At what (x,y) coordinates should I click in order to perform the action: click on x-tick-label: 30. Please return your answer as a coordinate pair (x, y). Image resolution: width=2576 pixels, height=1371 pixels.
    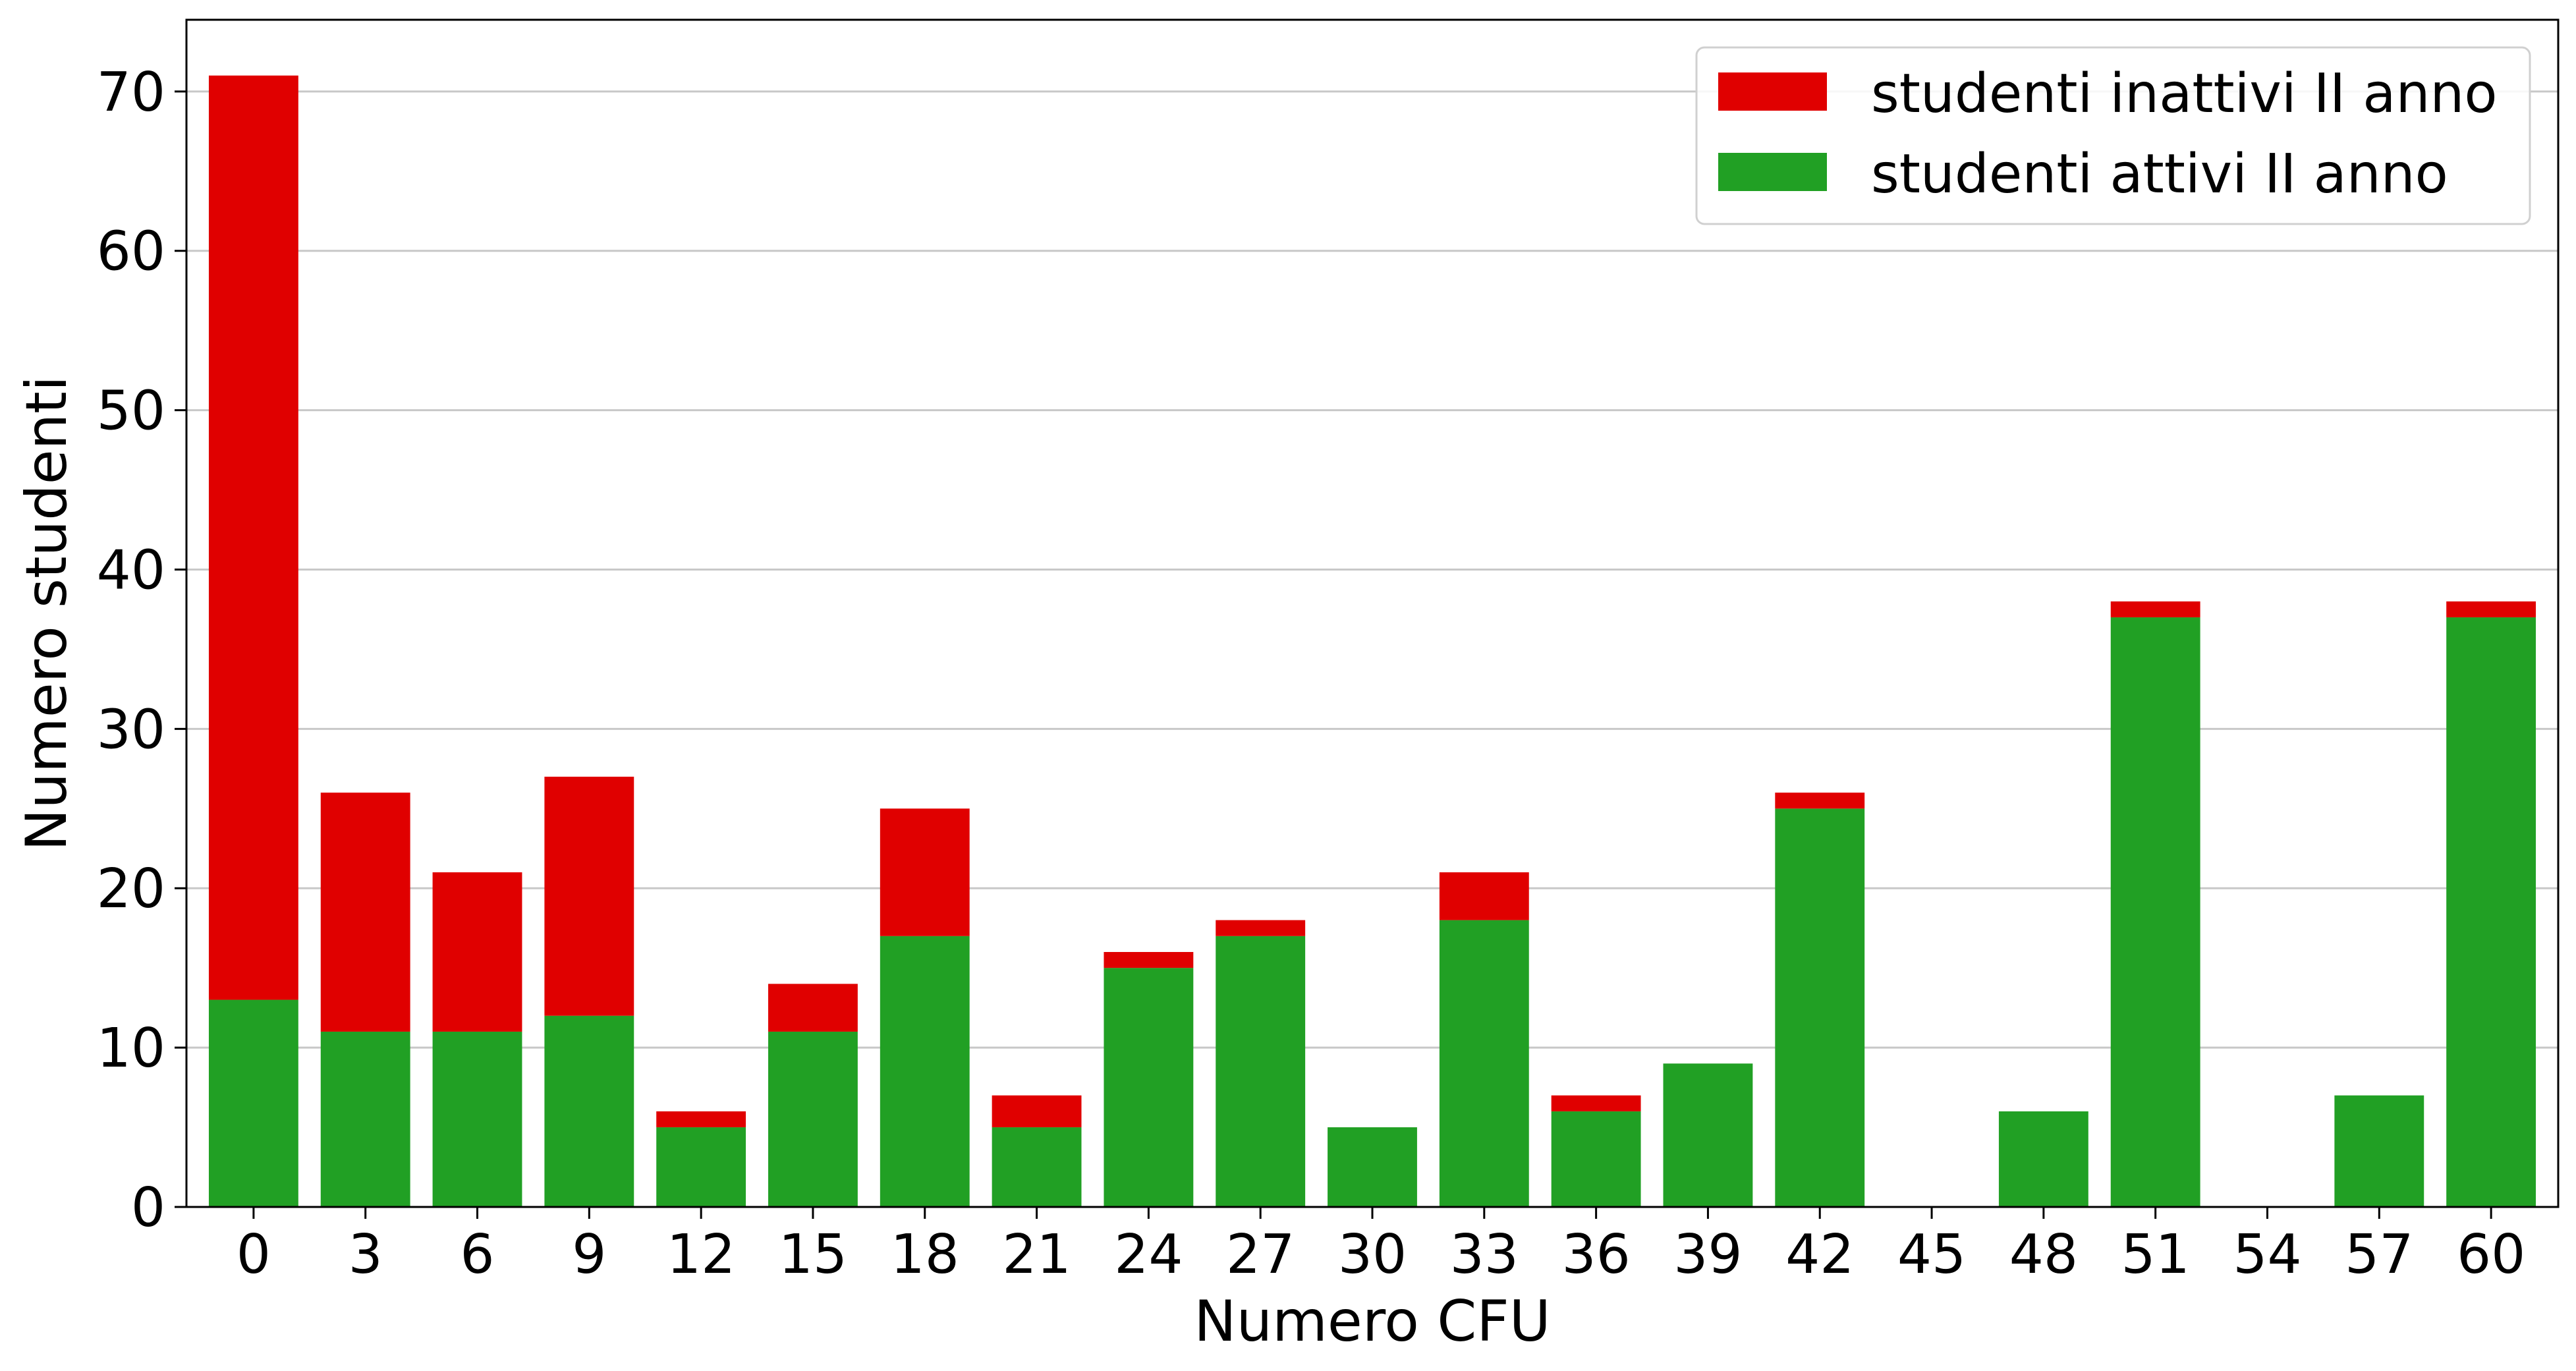
    Looking at the image, I should click on (1372, 1255).